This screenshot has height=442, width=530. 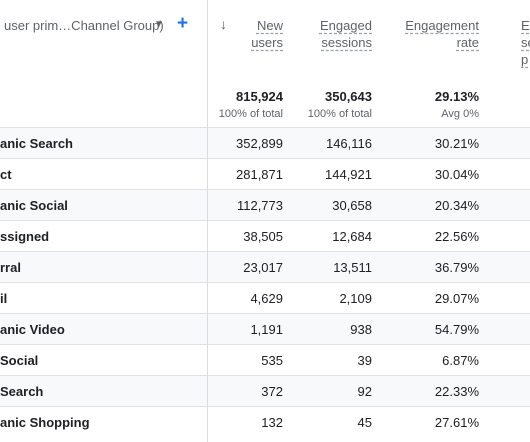 I want to click on row-channel-name: anic Search, so click(x=36, y=143).